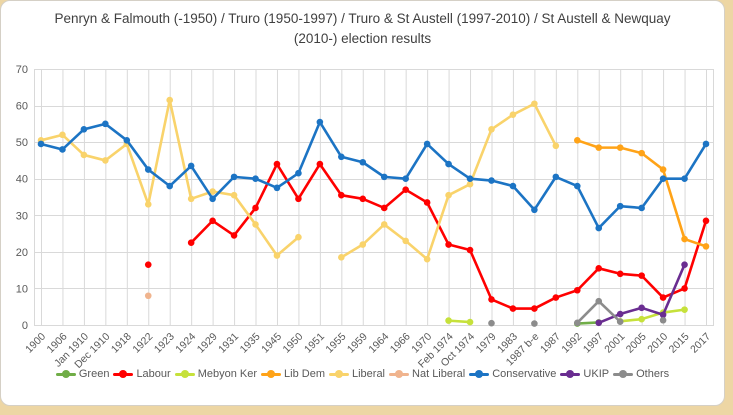 The image size is (733, 415). What do you see at coordinates (524, 374) in the screenshot?
I see `legend-label: Conservative` at bounding box center [524, 374].